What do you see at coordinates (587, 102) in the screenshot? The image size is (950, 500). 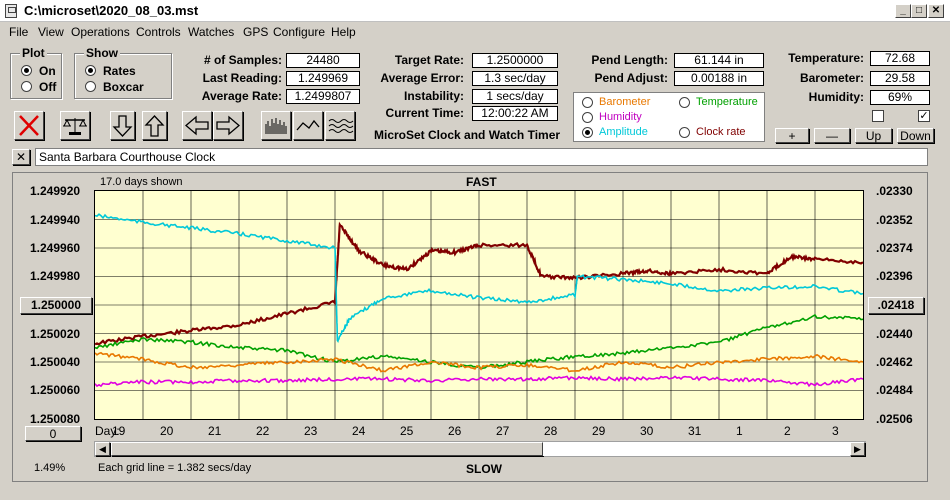 I see `barometer-radio` at bounding box center [587, 102].